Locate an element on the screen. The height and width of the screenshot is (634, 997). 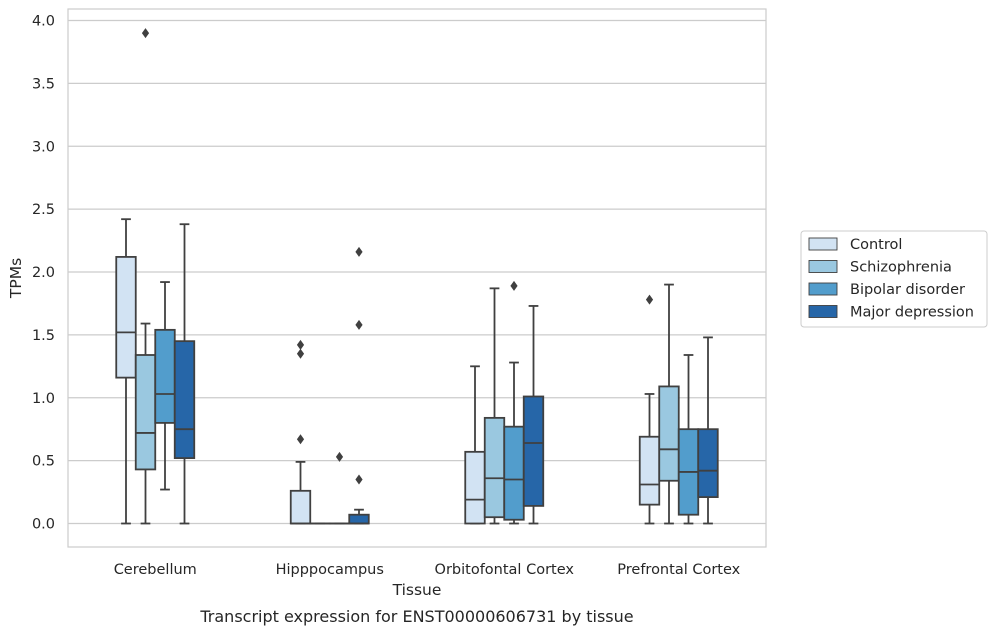
y-tick-label: 4.0 is located at coordinates (43, 22).